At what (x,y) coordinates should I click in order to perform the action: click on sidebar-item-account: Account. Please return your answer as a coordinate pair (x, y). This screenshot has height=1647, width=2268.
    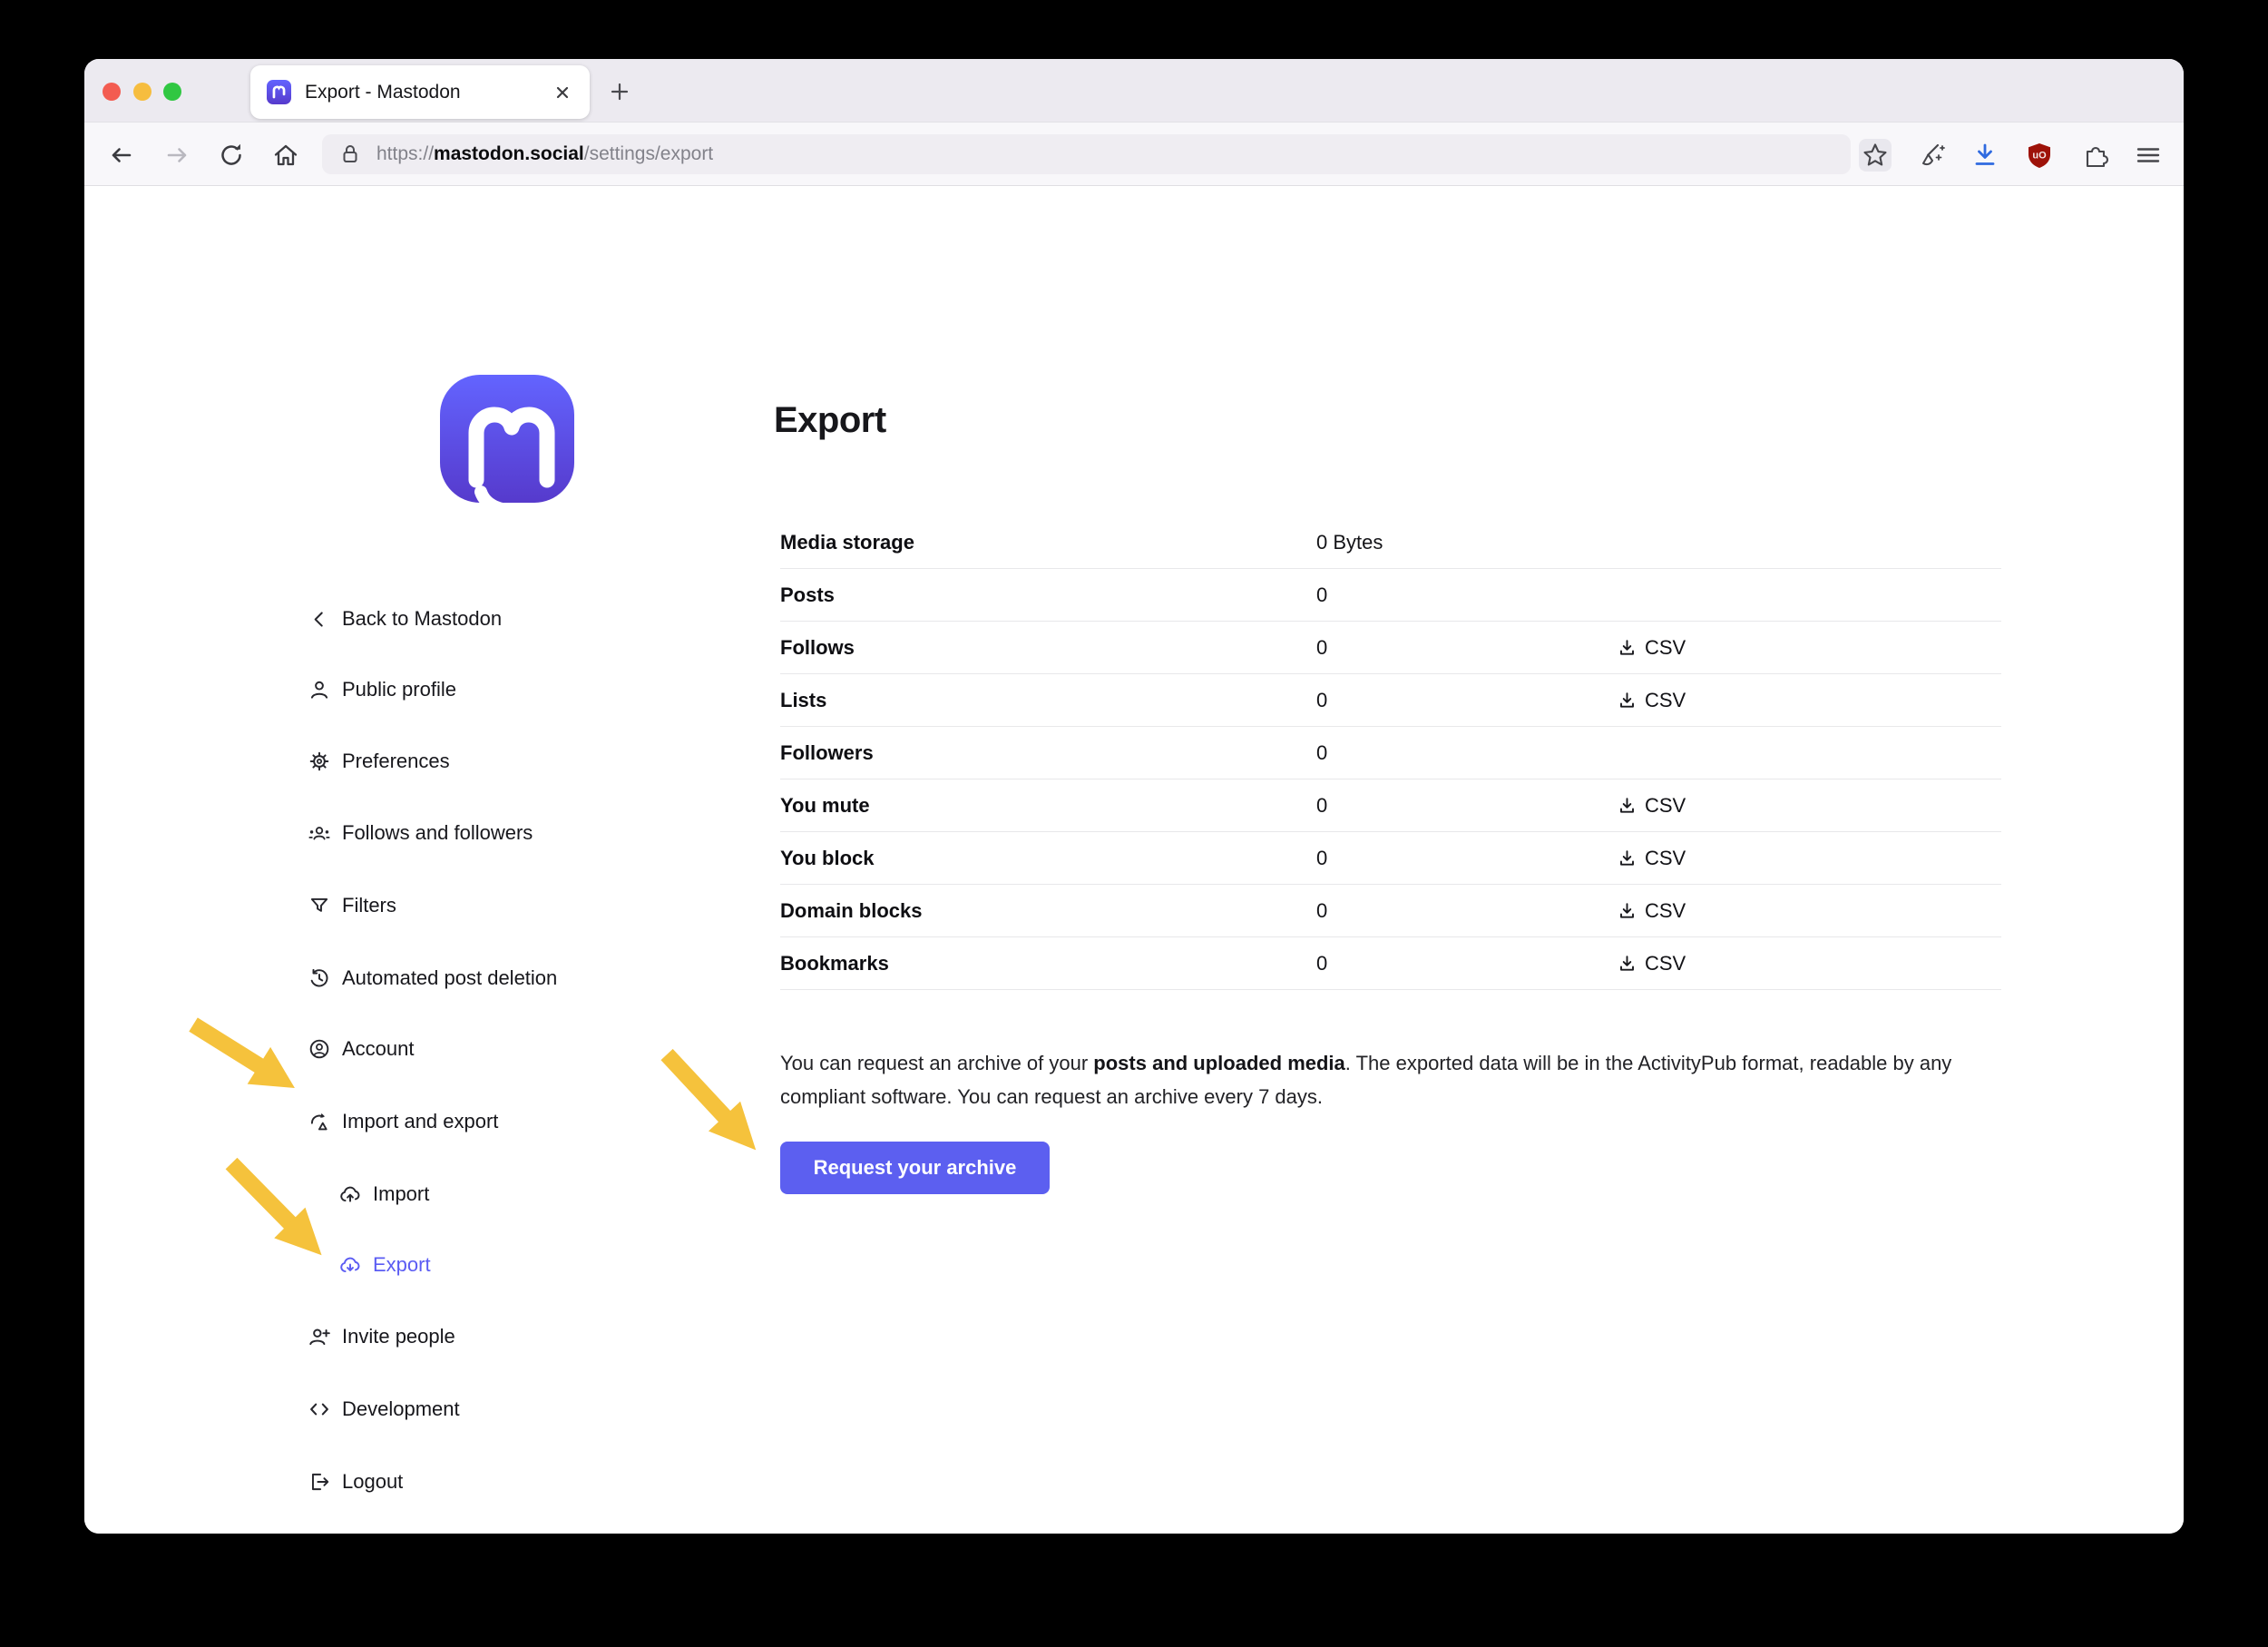
    Looking at the image, I should click on (361, 1049).